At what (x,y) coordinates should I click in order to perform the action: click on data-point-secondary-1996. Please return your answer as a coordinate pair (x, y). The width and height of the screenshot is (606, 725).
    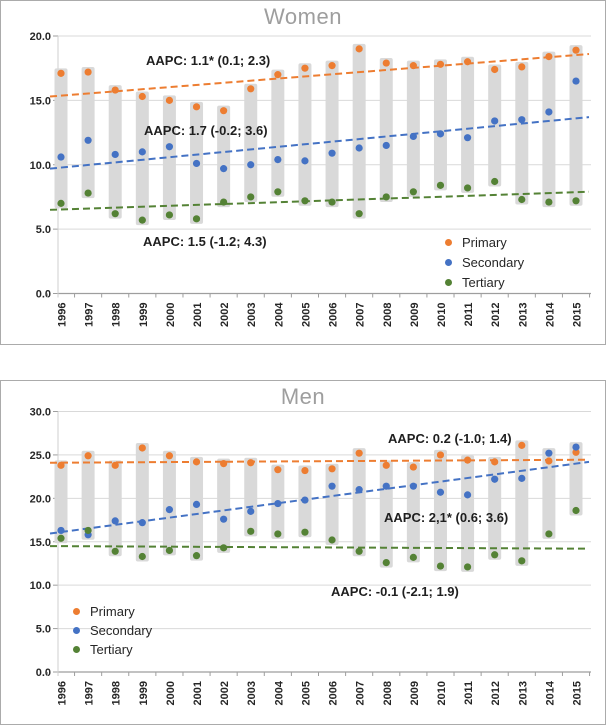
    Looking at the image, I should click on (61, 530).